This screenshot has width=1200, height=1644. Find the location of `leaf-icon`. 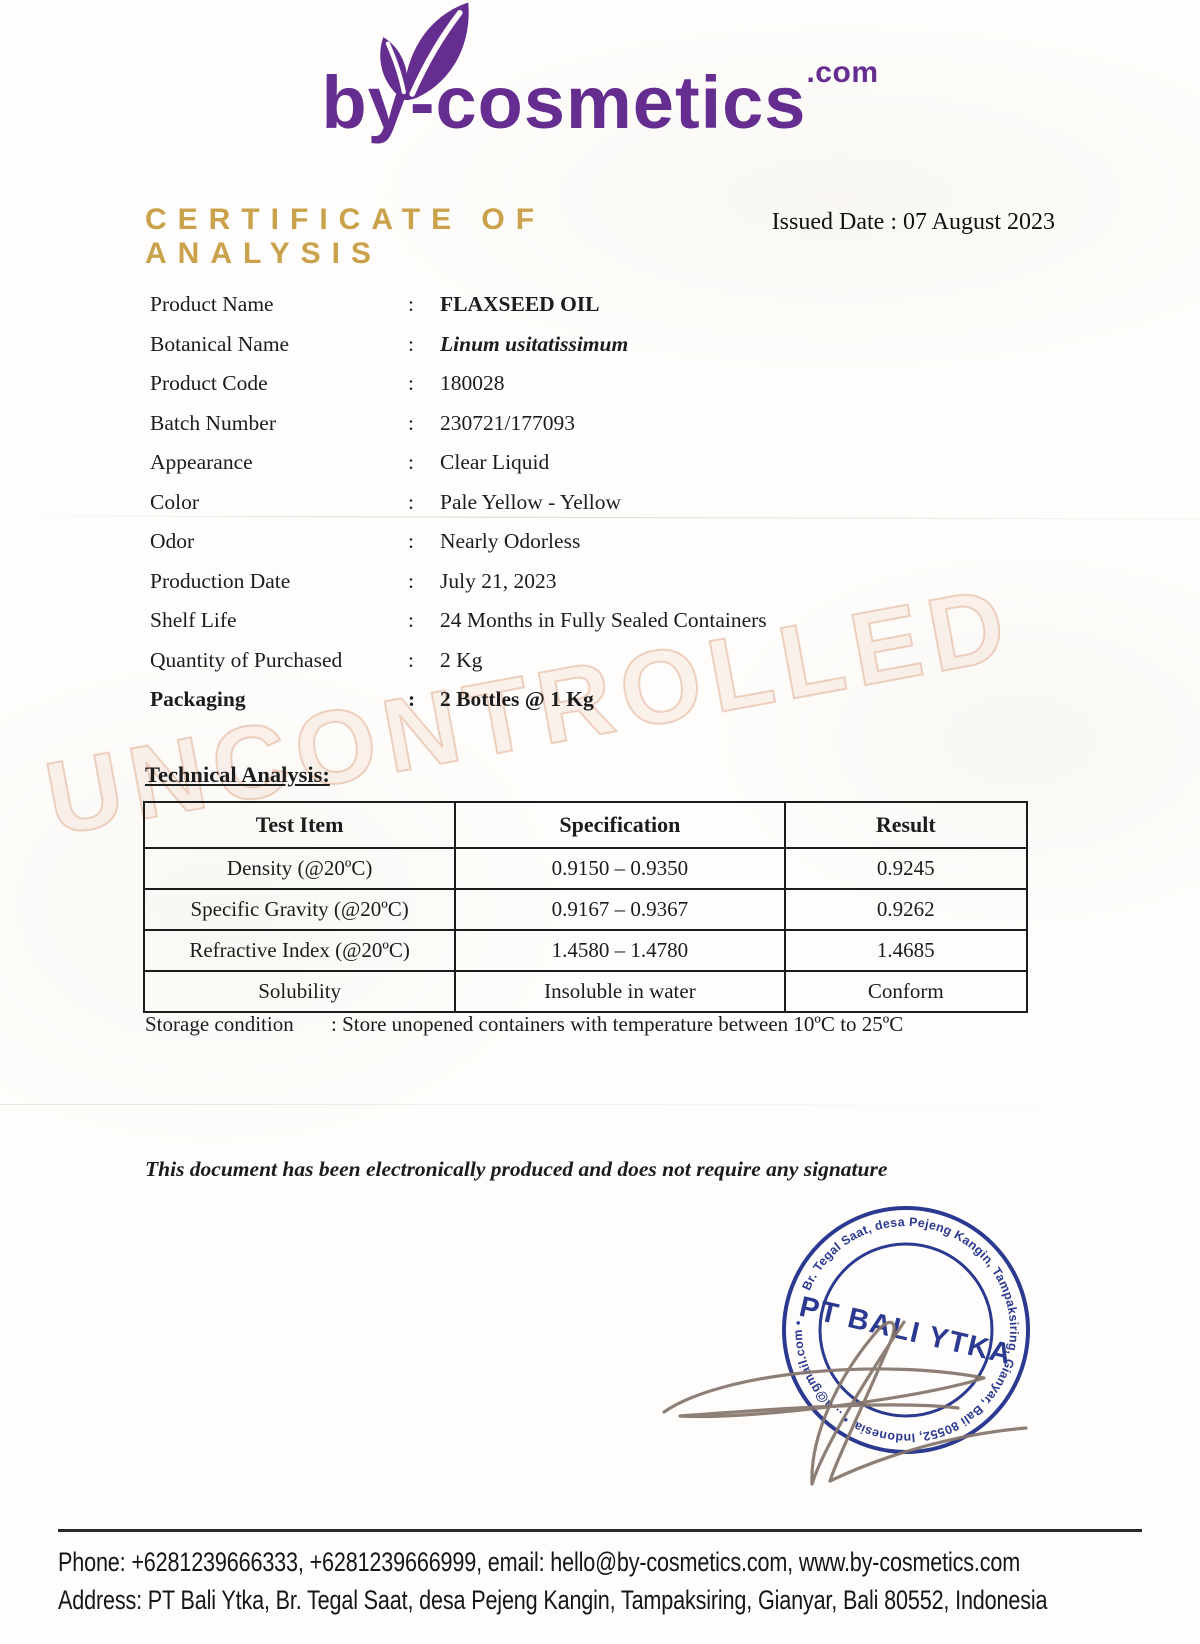

leaf-icon is located at coordinates (425, 51).